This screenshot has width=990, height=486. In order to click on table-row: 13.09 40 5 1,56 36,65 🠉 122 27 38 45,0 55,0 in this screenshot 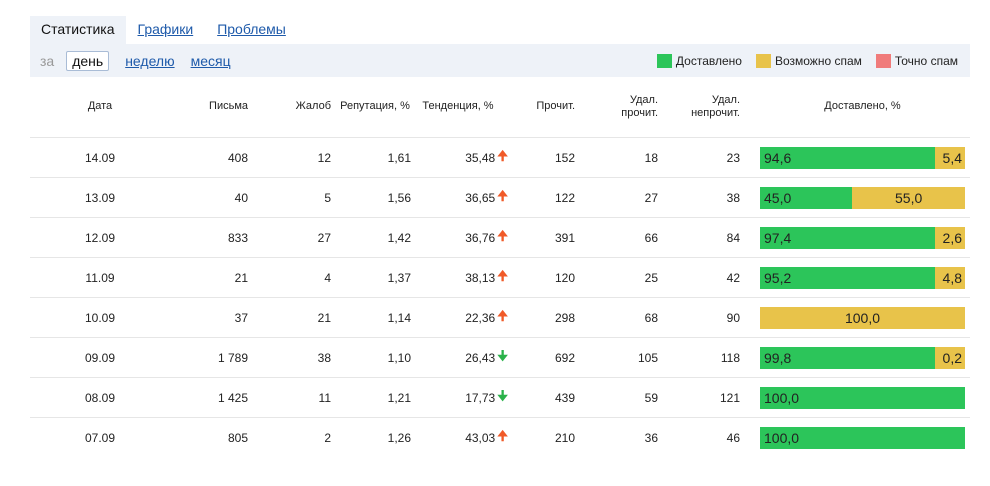, I will do `click(500, 197)`.